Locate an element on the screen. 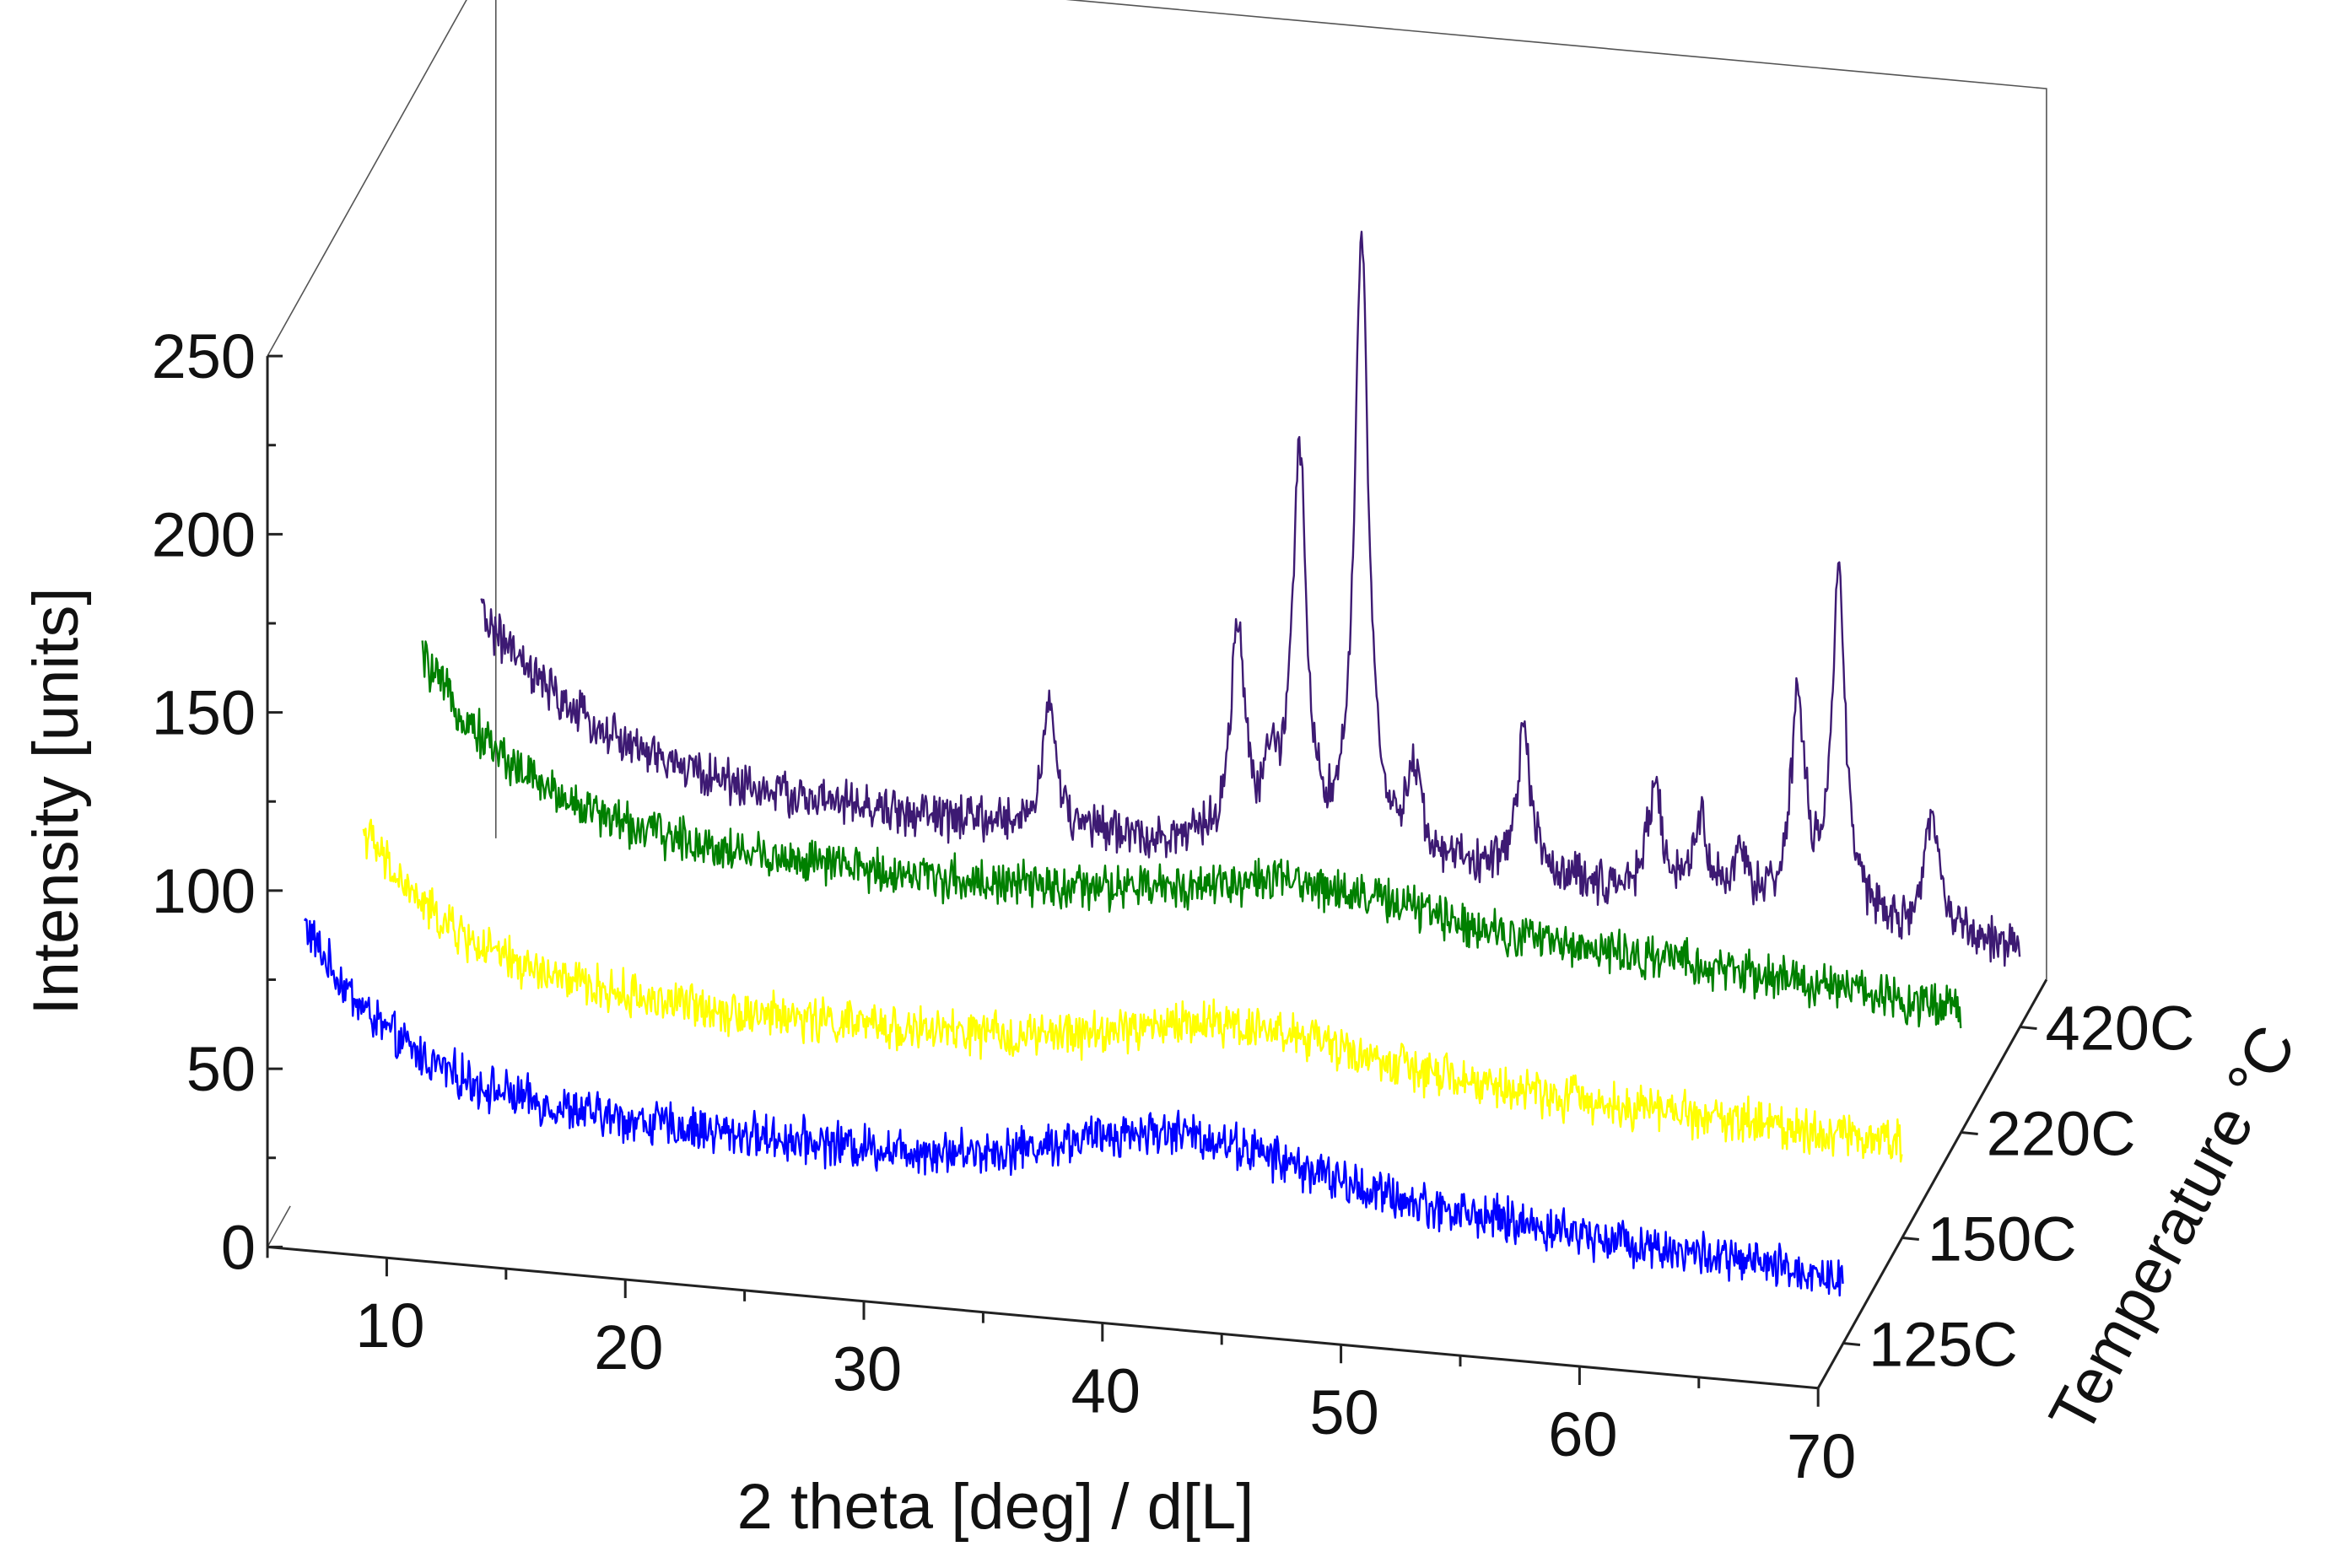  x-axis-title: 2 theta [deg] / d[L] is located at coordinates (995, 1507).